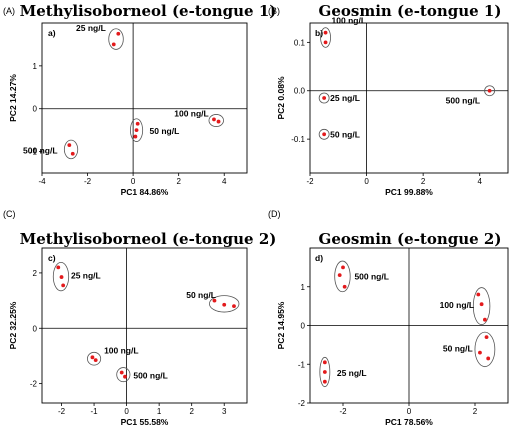  I want to click on y-tick-label: -2, so click(34, 384).